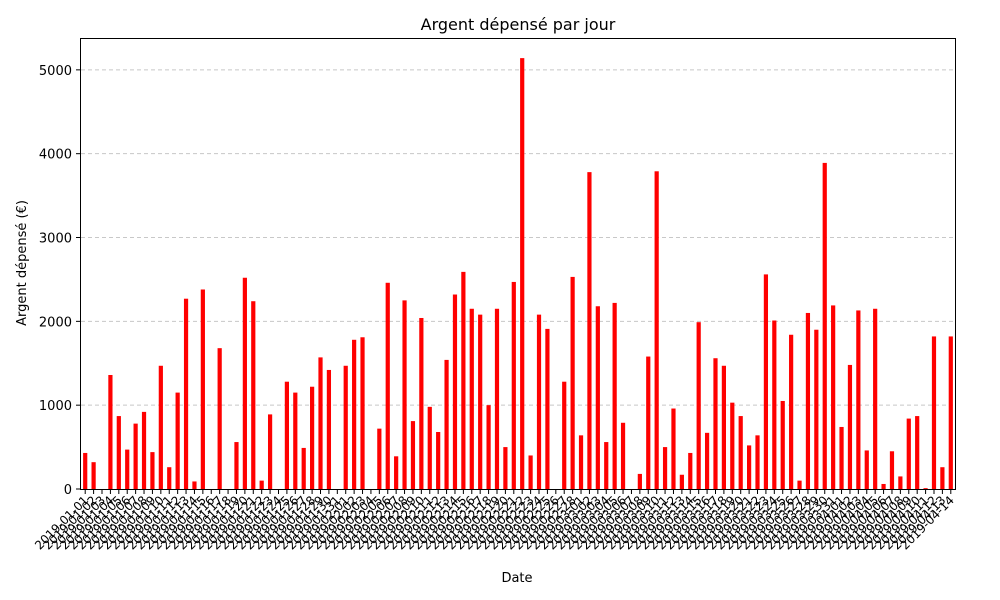 The width and height of the screenshot is (1000, 600). I want to click on y-tick-label: 4000, so click(55, 155).